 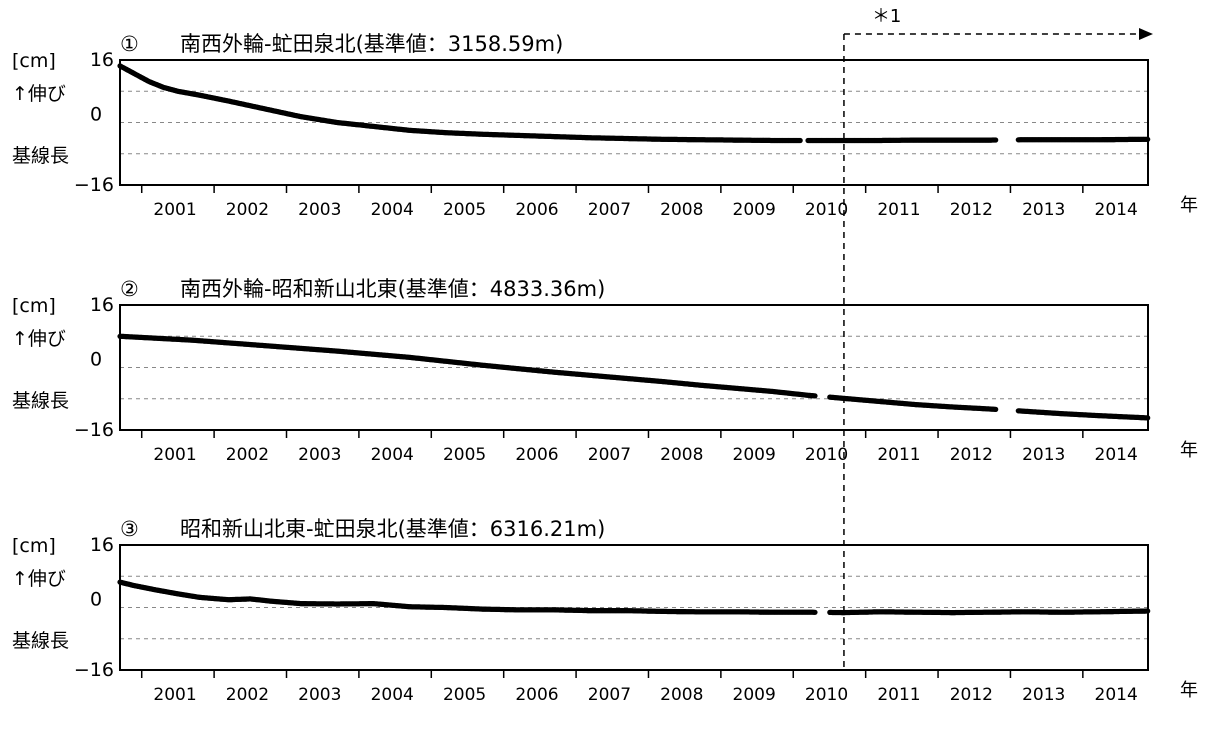 What do you see at coordinates (392, 289) in the screenshot?
I see `chart-title: 南西外輪-昭和新山北東(基準値：4833.36m)` at bounding box center [392, 289].